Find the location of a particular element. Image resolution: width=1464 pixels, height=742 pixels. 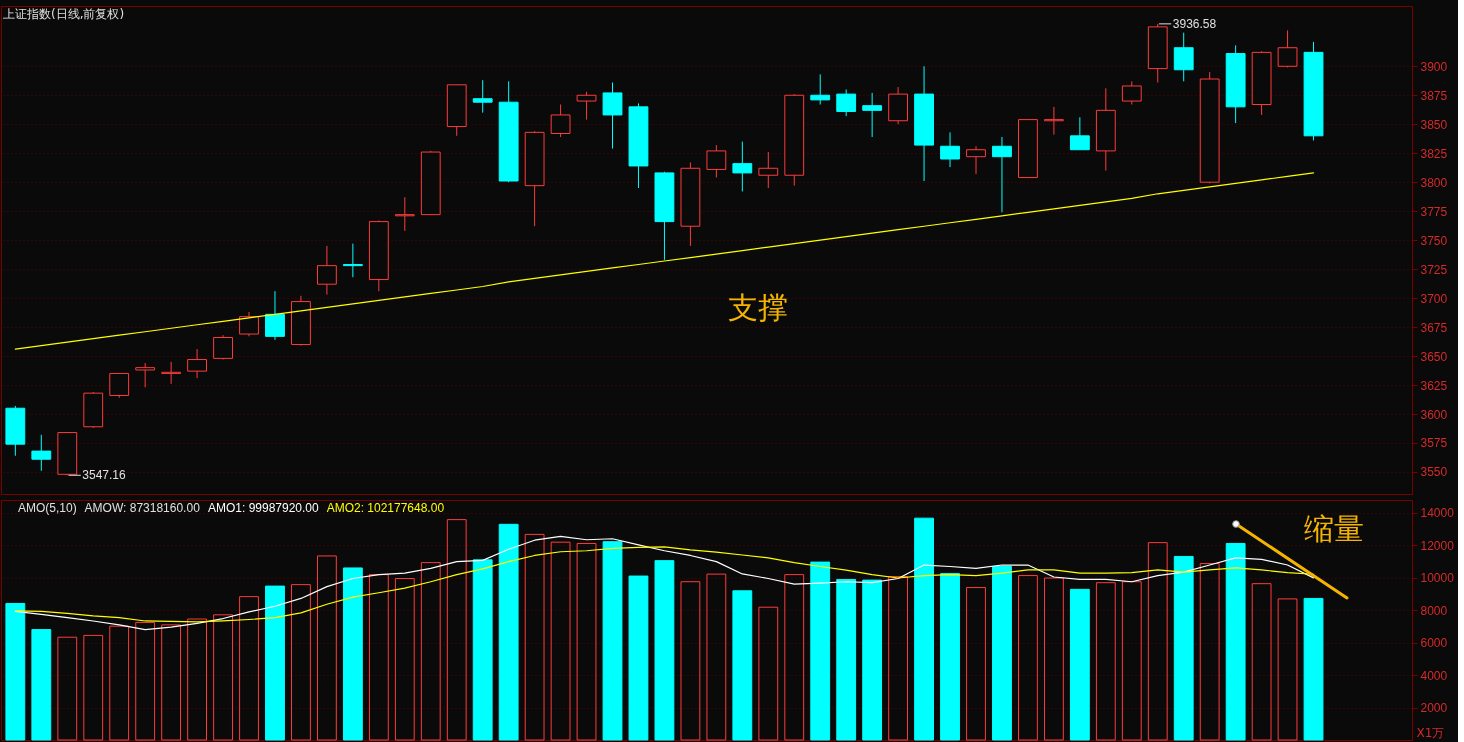

chart-title: AMO(5,10) is located at coordinates (47, 508).